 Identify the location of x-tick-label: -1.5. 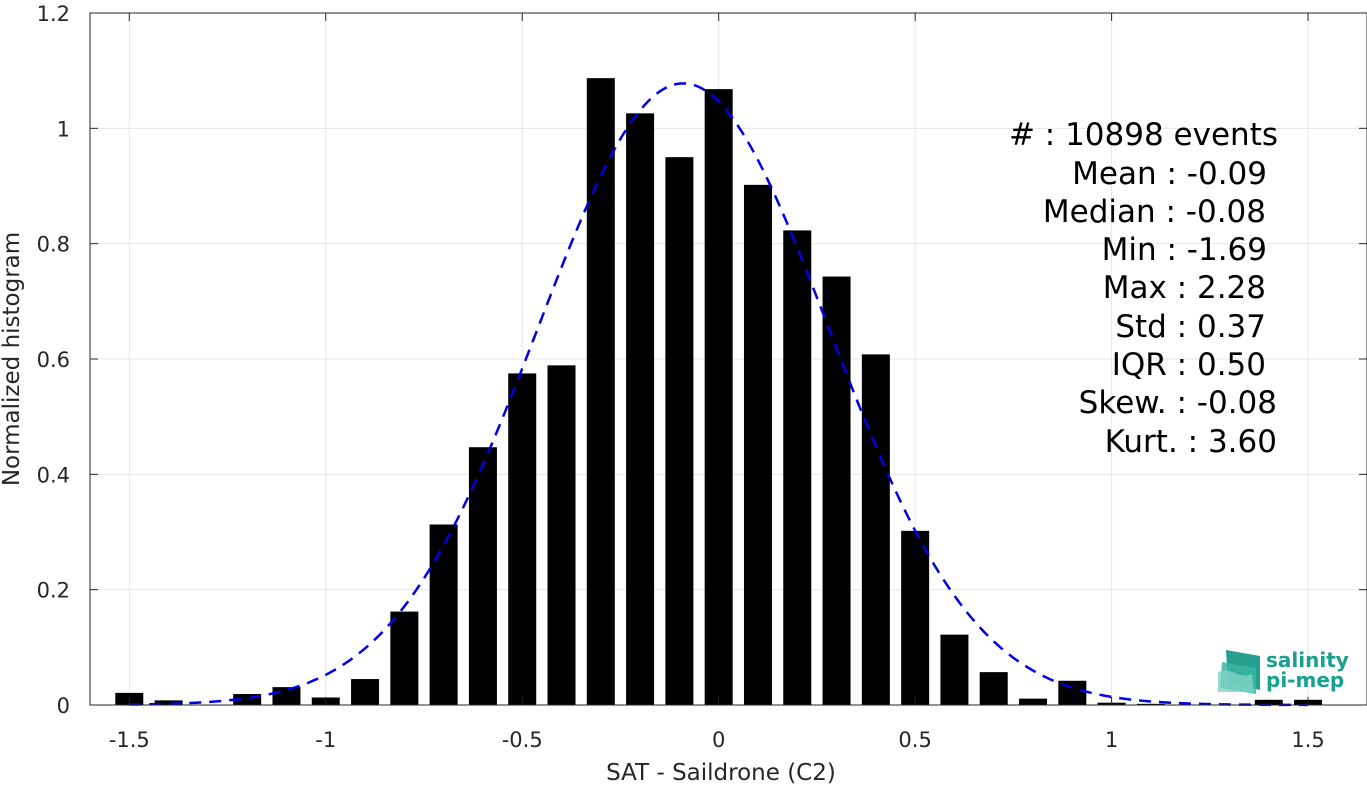
(129, 740).